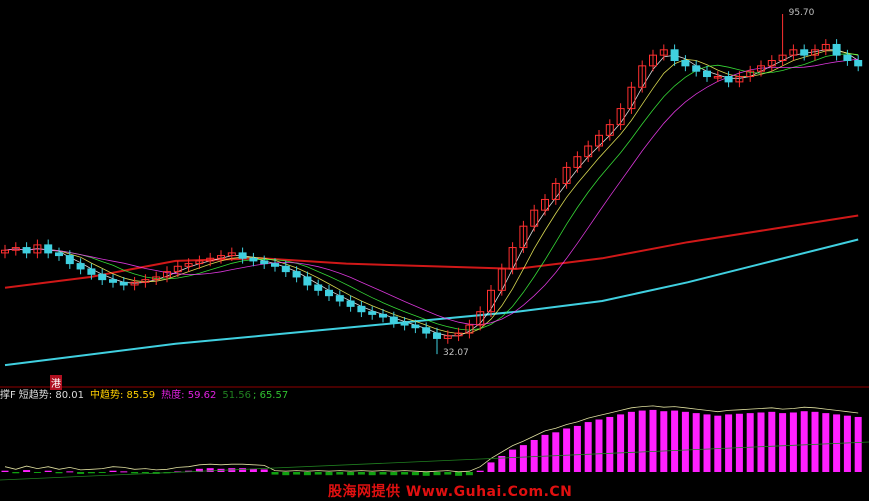 This screenshot has width=869, height=501. I want to click on watermark: 股海网提供 Www.Guhai.Com.CN, so click(450, 492).